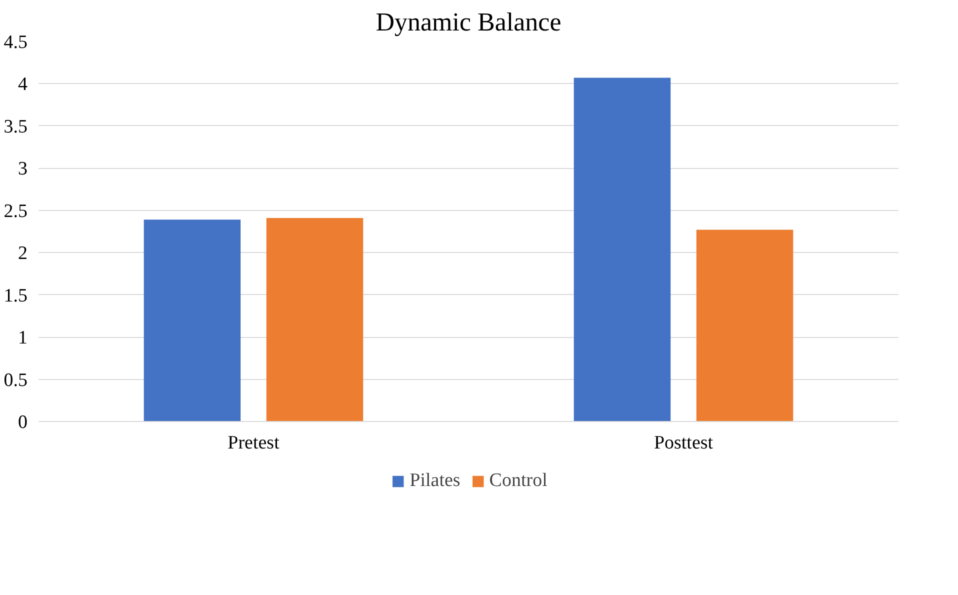 This screenshot has height=595, width=958. I want to click on x-tick-label: Pretest, so click(254, 443).